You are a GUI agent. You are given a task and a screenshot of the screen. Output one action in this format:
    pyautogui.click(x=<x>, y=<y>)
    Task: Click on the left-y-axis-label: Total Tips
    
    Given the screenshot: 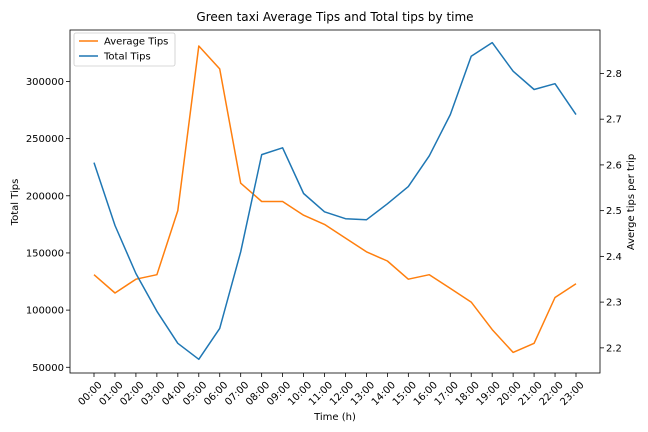 What is the action you would take?
    pyautogui.click(x=15, y=203)
    